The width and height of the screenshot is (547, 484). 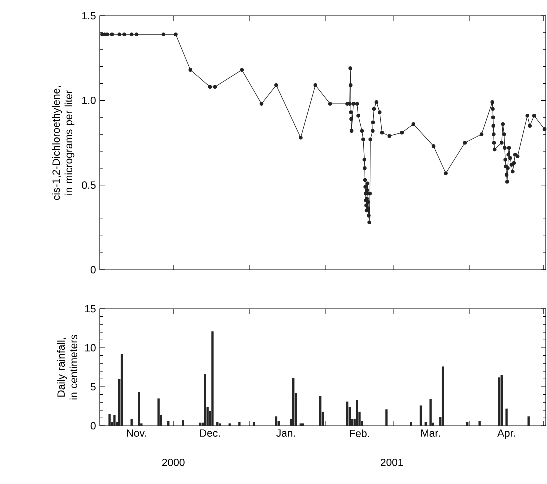 What do you see at coordinates (90, 348) in the screenshot?
I see `y-tick-label: 10` at bounding box center [90, 348].